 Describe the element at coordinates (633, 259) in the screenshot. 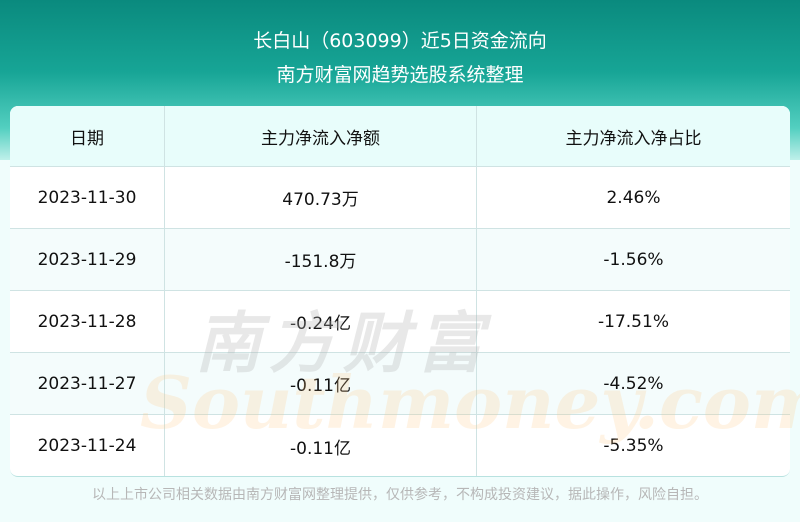

I see `net-ratio-cell: -1.56%` at that location.